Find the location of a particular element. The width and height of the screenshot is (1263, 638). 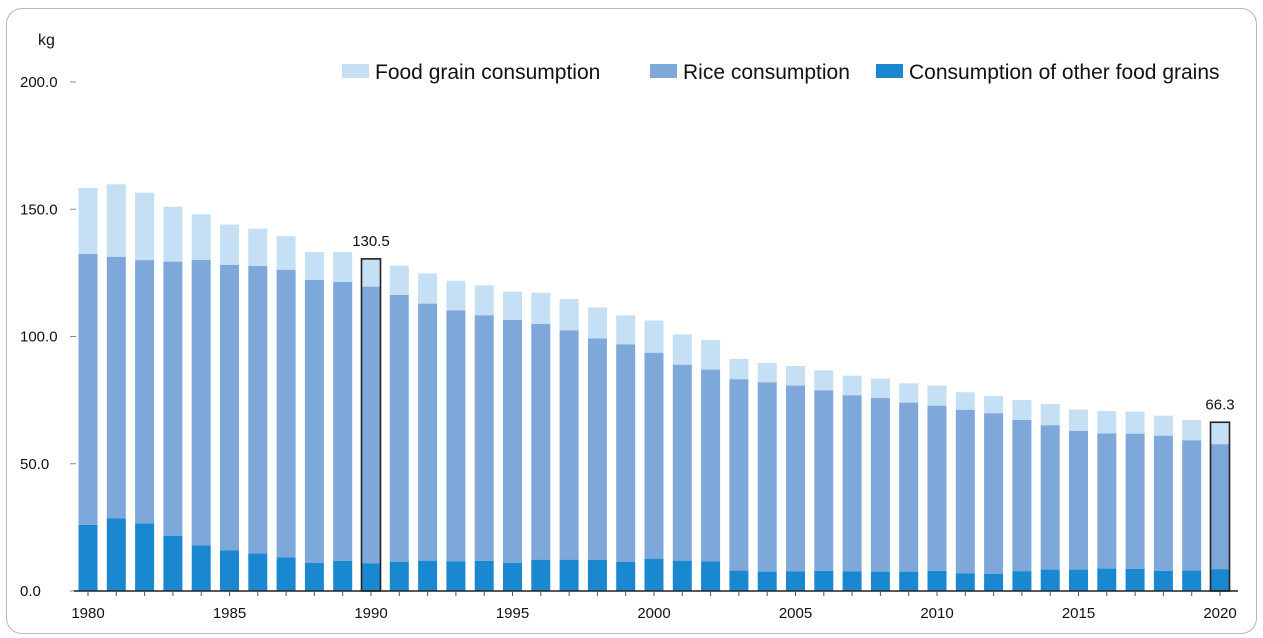

legend-label: Rice consumption is located at coordinates (766, 72).